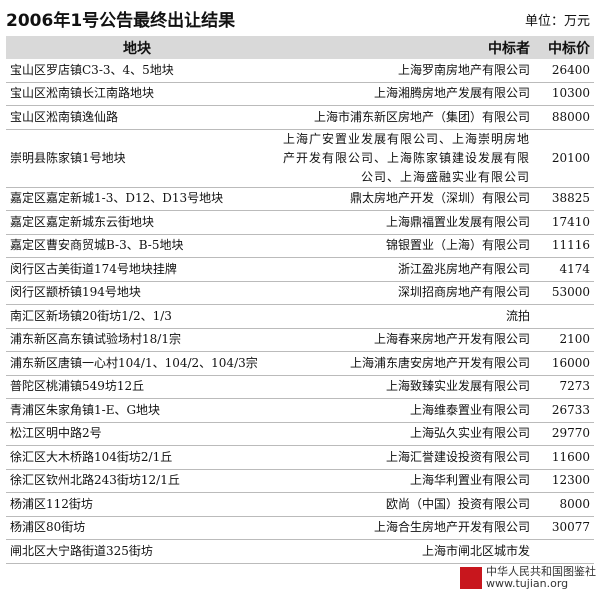 The height and width of the screenshot is (594, 600). What do you see at coordinates (137, 47) in the screenshot?
I see `column-header: 地块` at bounding box center [137, 47].